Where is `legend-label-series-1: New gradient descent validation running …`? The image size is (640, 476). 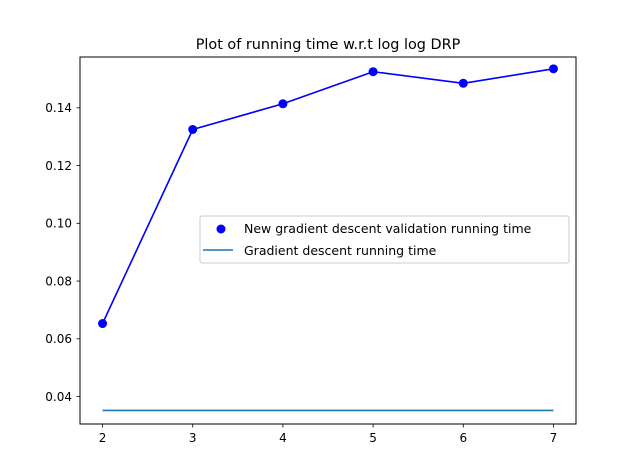 legend-label-series-1: New gradient descent validation running … is located at coordinates (388, 228).